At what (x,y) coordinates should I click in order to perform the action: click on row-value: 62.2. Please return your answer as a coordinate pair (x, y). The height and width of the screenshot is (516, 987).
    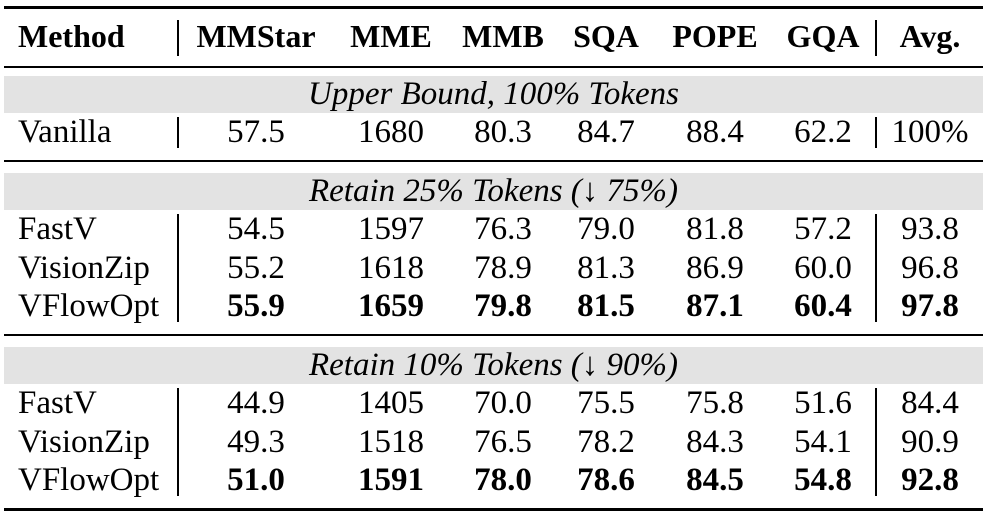
    Looking at the image, I should click on (823, 132).